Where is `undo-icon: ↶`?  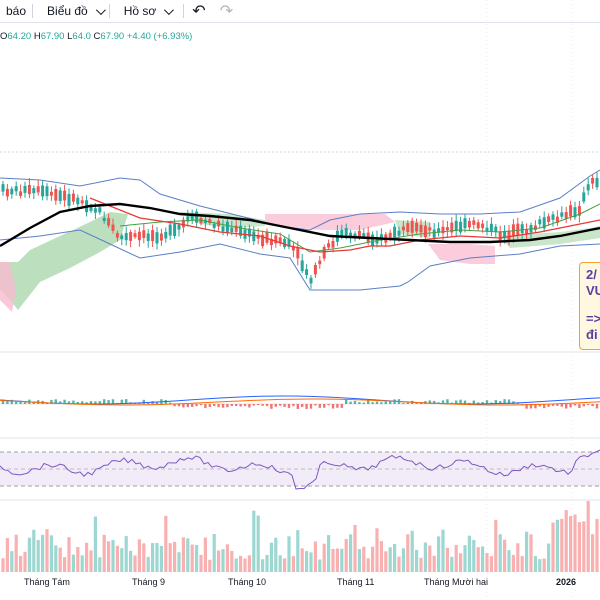
undo-icon: ↶ is located at coordinates (199, 11).